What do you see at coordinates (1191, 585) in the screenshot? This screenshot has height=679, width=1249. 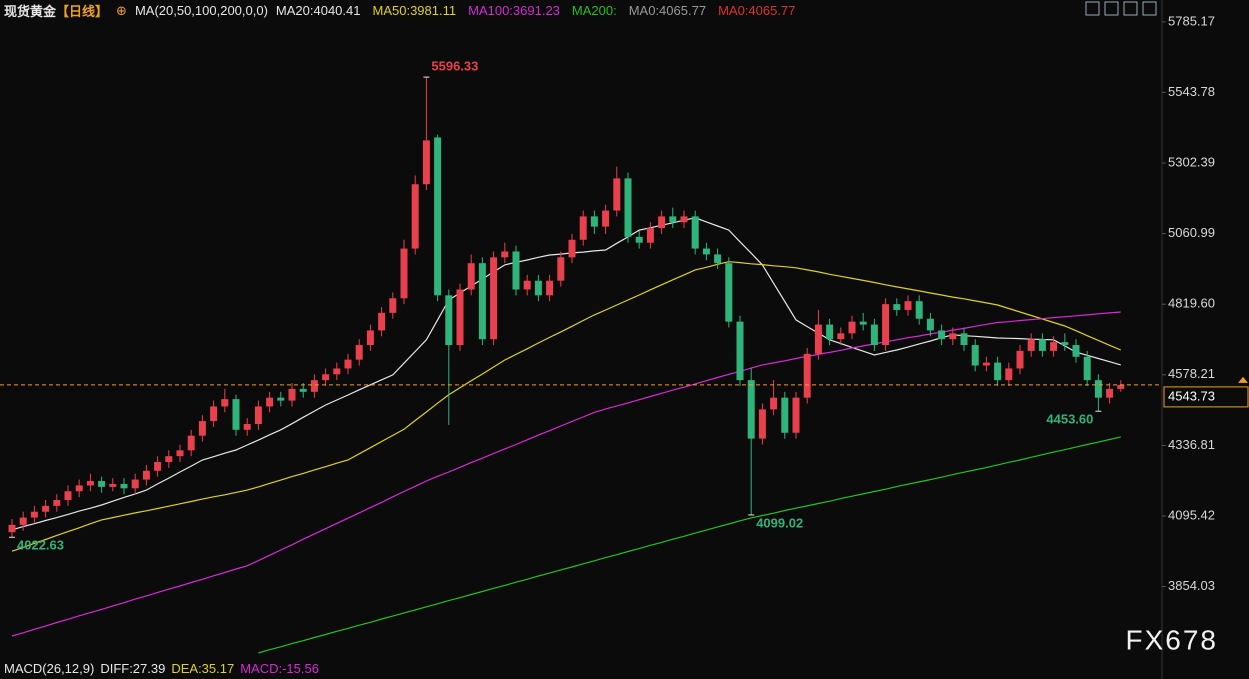 I see `y-tick-label: 3854.03` at bounding box center [1191, 585].